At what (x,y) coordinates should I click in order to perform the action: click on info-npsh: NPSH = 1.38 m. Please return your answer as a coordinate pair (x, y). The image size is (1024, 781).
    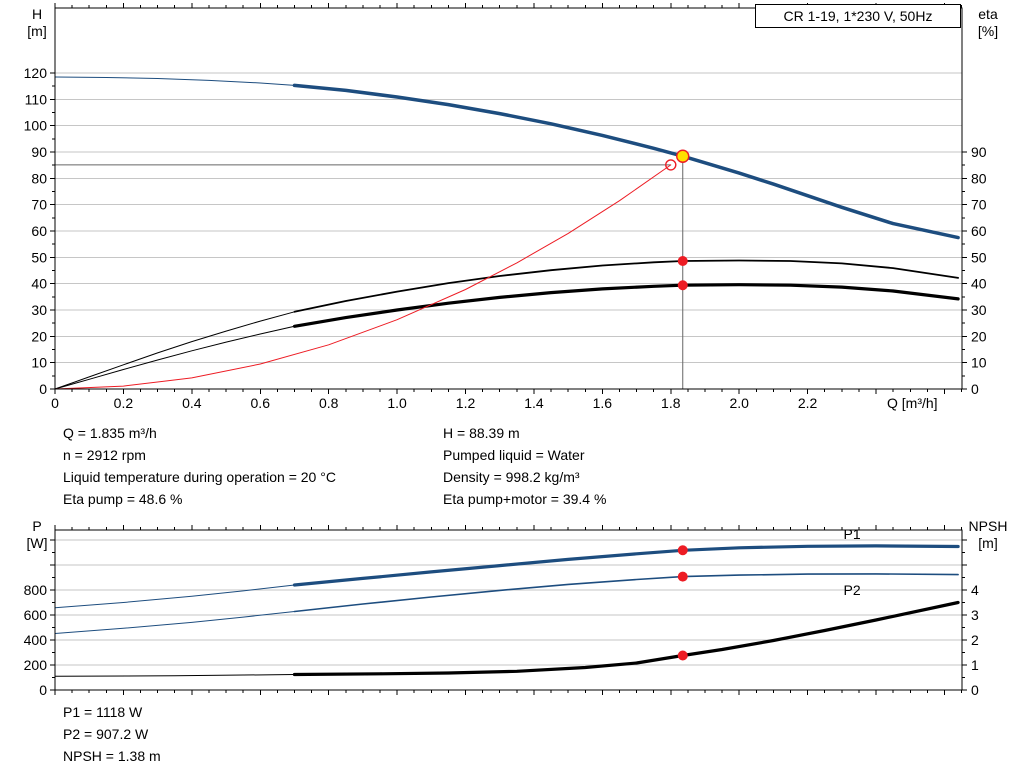
    Looking at the image, I should click on (112, 756).